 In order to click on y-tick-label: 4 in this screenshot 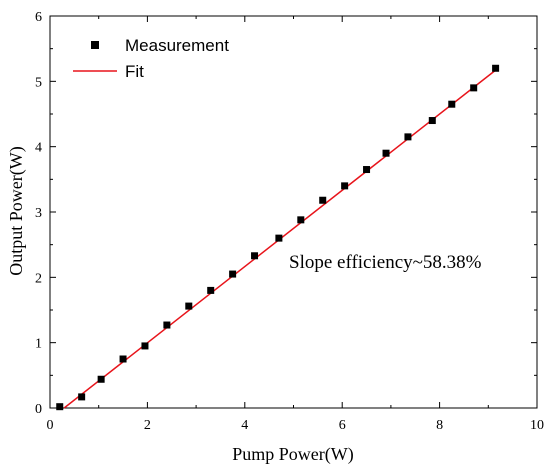, I will do `click(38, 148)`.